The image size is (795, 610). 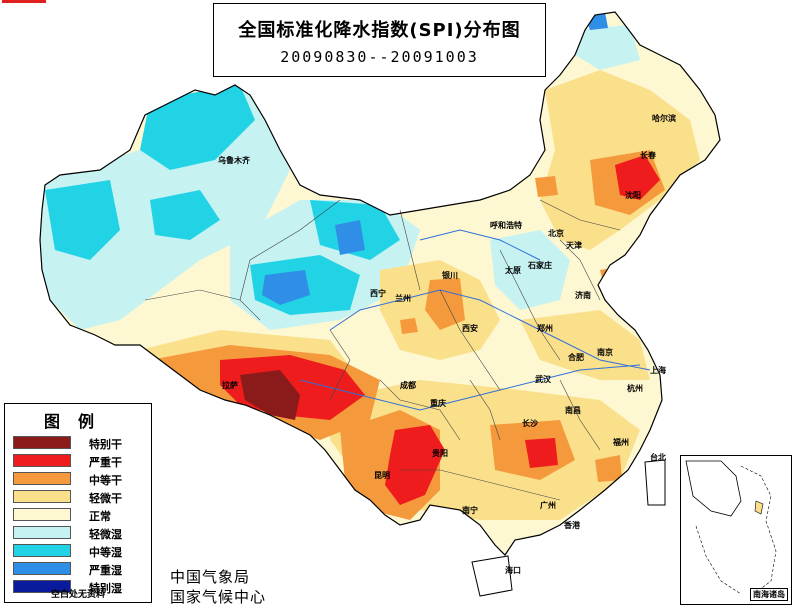 What do you see at coordinates (546, 186) in the screenshot?
I see `zone-moderate-dry-northeast-small` at bounding box center [546, 186].